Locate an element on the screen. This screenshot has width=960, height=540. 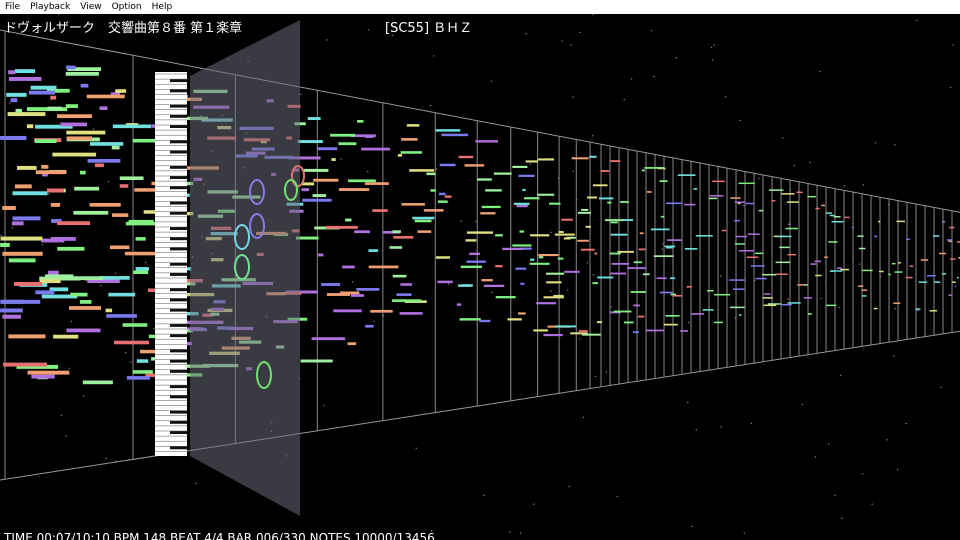
menu-item: Playback is located at coordinates (50, 7).